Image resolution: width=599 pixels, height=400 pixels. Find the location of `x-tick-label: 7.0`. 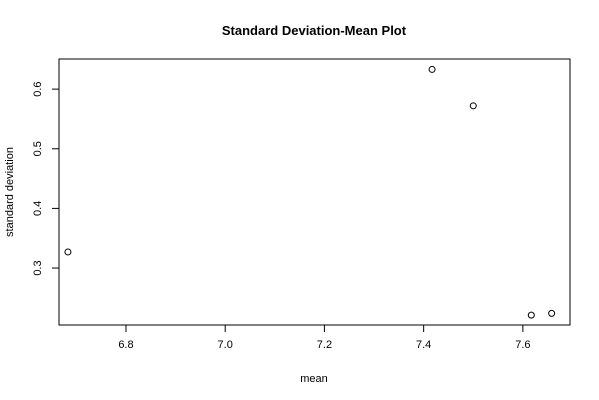

x-tick-label: 7.0 is located at coordinates (225, 345).